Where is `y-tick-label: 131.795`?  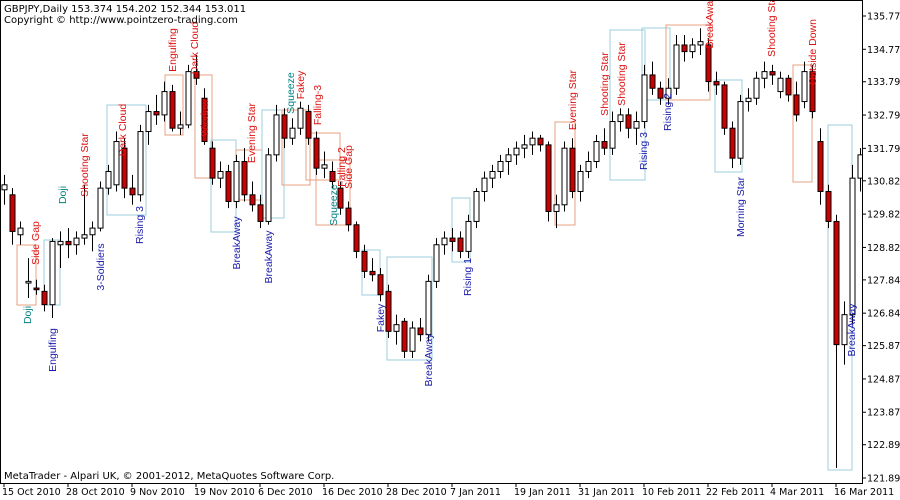
y-tick-label: 131.795 is located at coordinates (883, 149).